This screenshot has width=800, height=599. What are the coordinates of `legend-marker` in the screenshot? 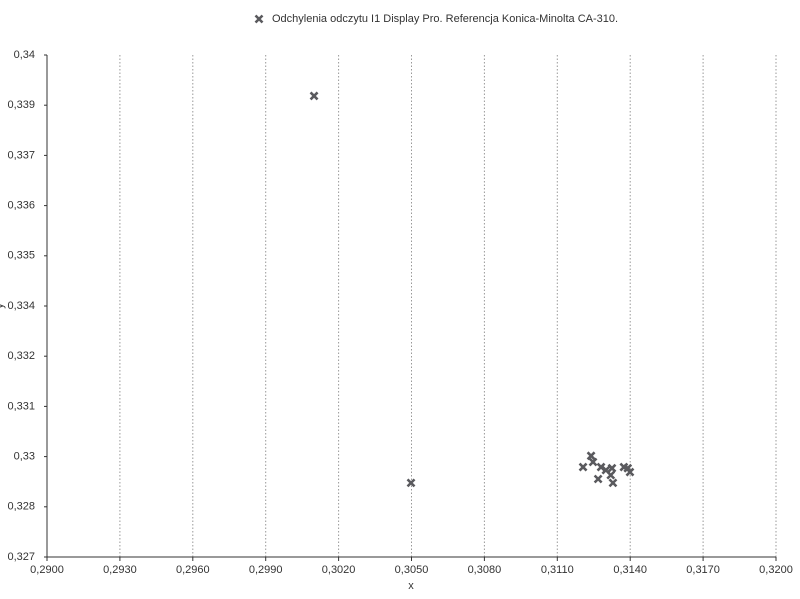 It's located at (259, 19).